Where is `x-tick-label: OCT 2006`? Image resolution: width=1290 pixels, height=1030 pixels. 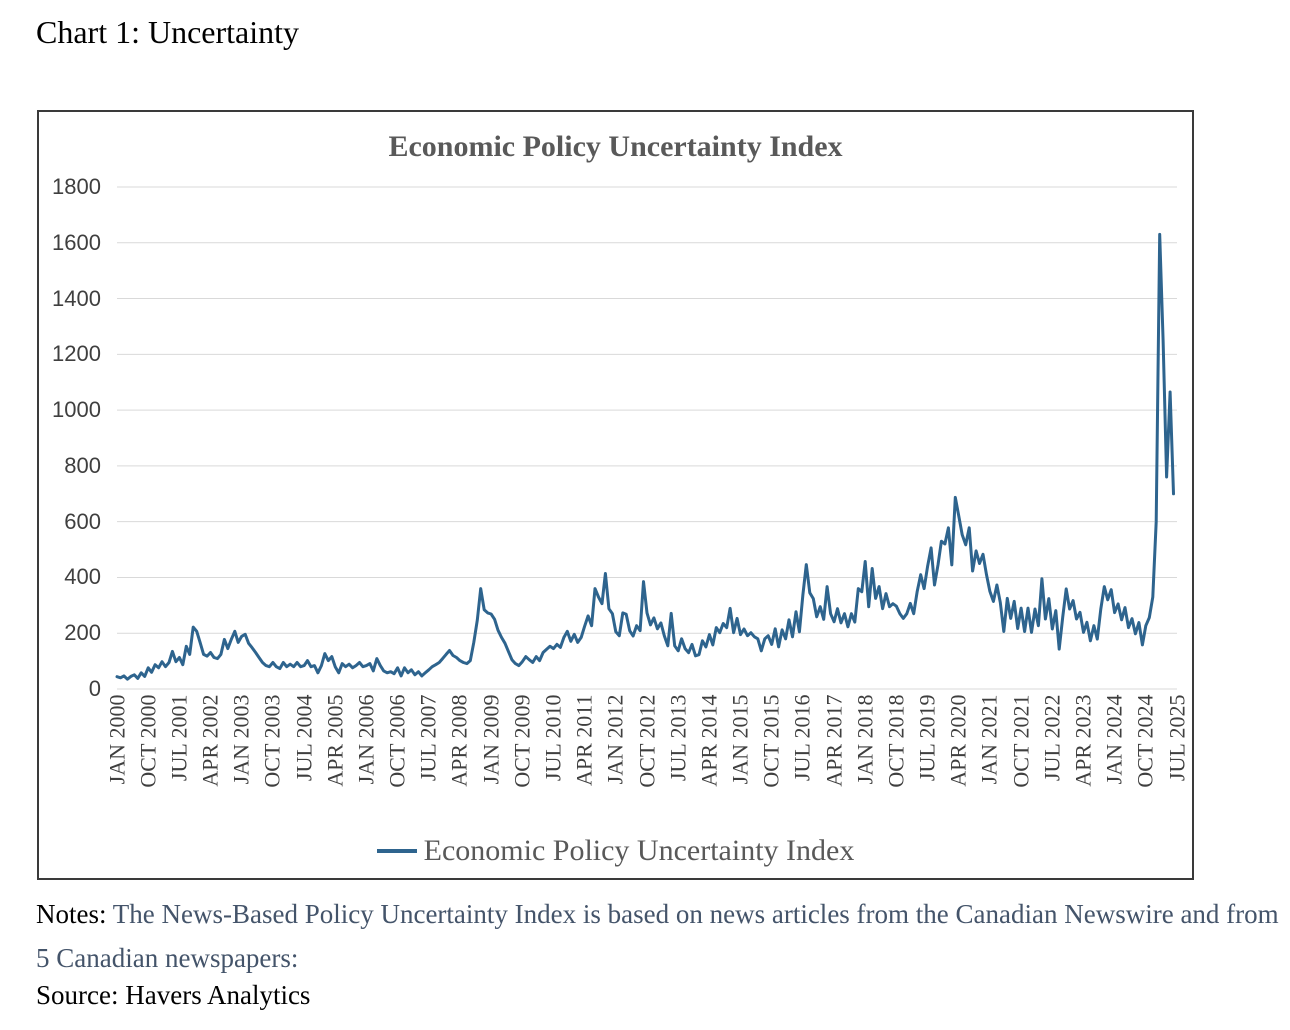
x-tick-label: OCT 2006 is located at coordinates (397, 741).